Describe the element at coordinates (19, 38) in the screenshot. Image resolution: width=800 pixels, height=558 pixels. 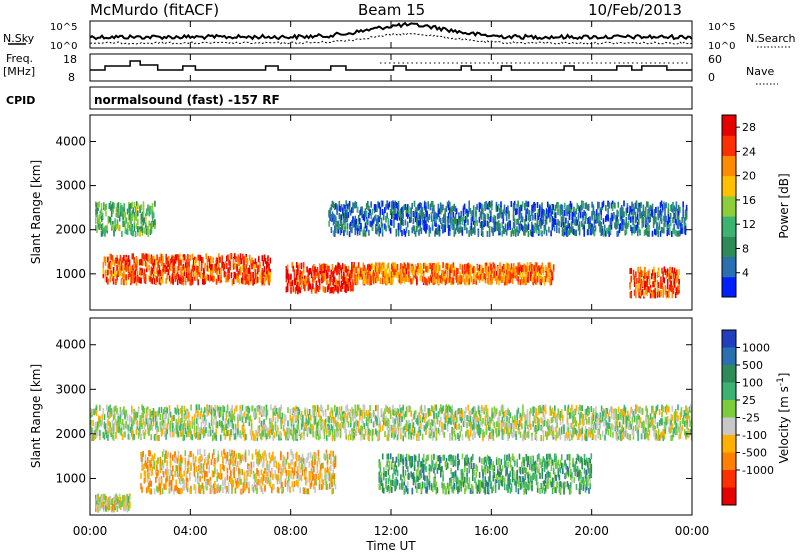
I see `noise-left-label: N.Sky` at that location.